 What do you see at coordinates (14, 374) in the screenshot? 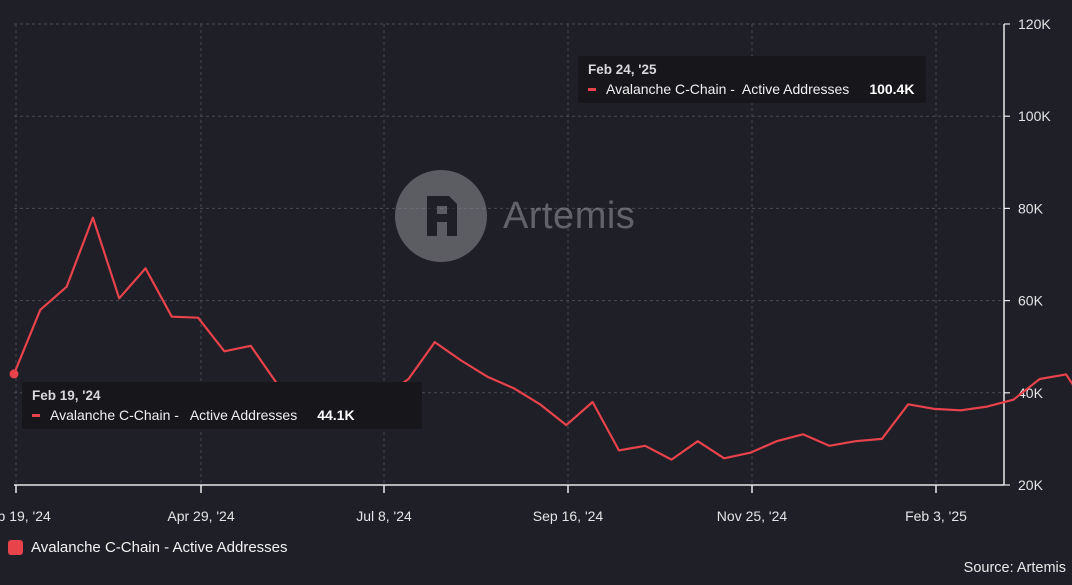
I see `highlight-point` at bounding box center [14, 374].